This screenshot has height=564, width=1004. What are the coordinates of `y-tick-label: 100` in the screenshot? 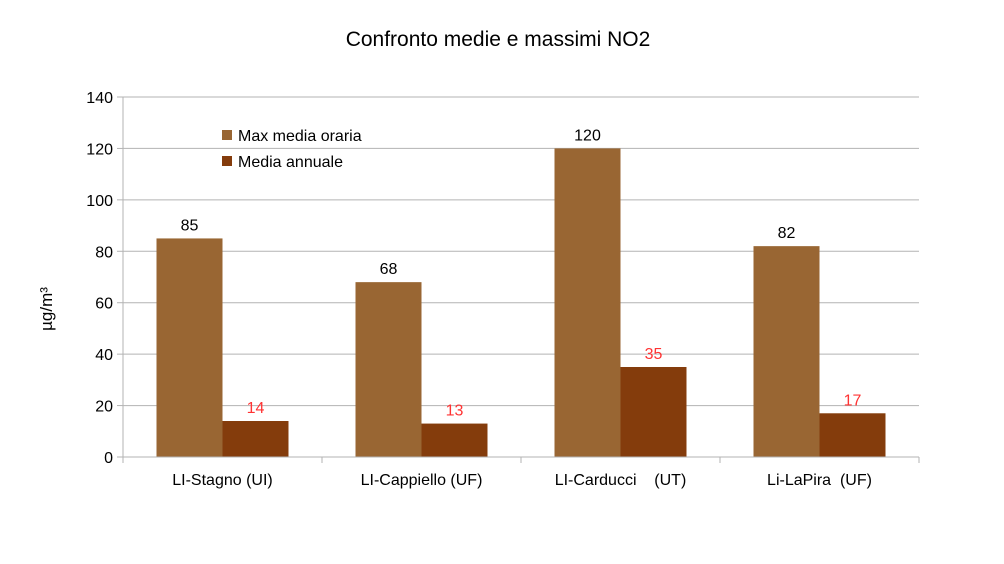 It's located at (99, 201).